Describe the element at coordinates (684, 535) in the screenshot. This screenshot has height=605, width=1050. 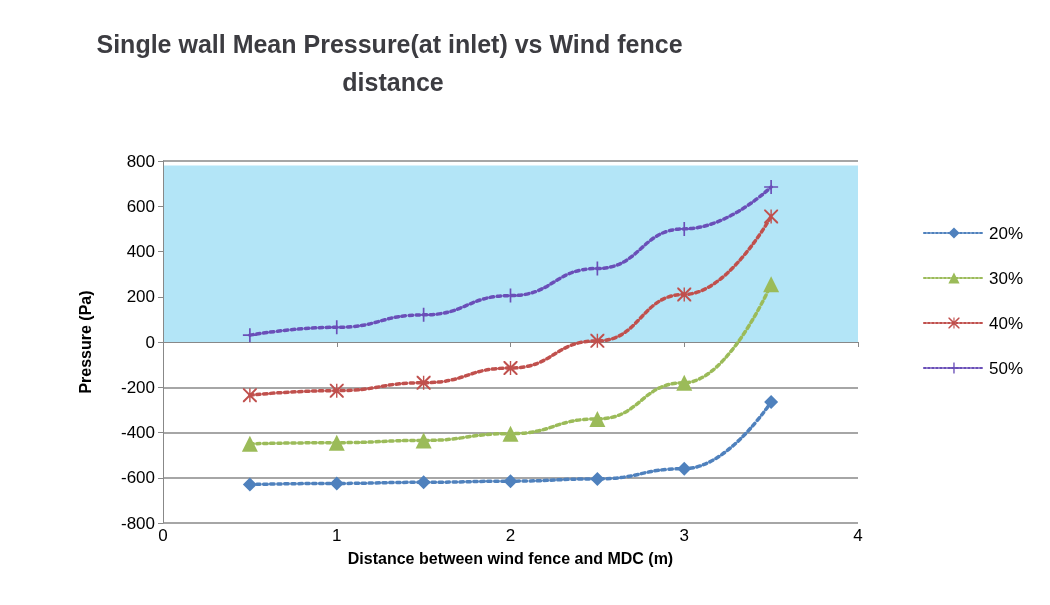
I see `x-tick-label: 3` at that location.